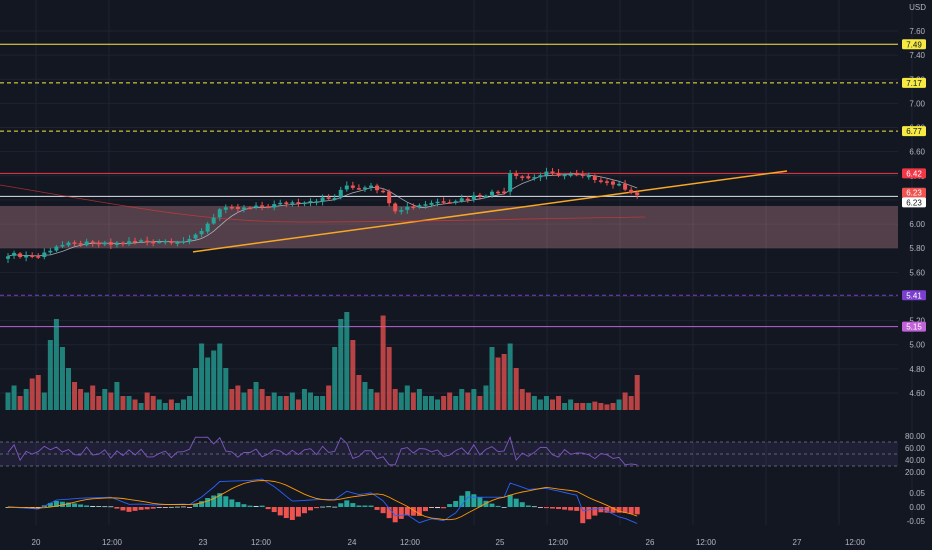 The height and width of the screenshot is (550, 932). I want to click on price-tick-label: 5.00, so click(917, 345).